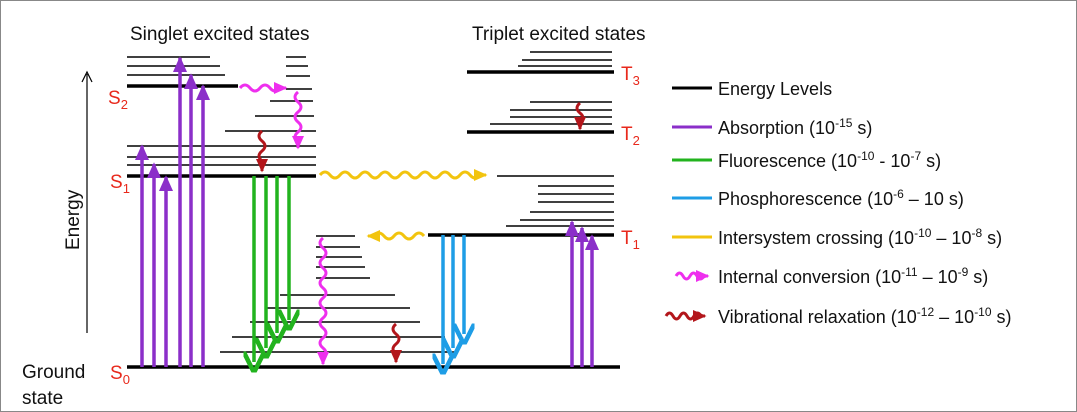  I want to click on energy-axis-label: Energy, so click(73, 219).